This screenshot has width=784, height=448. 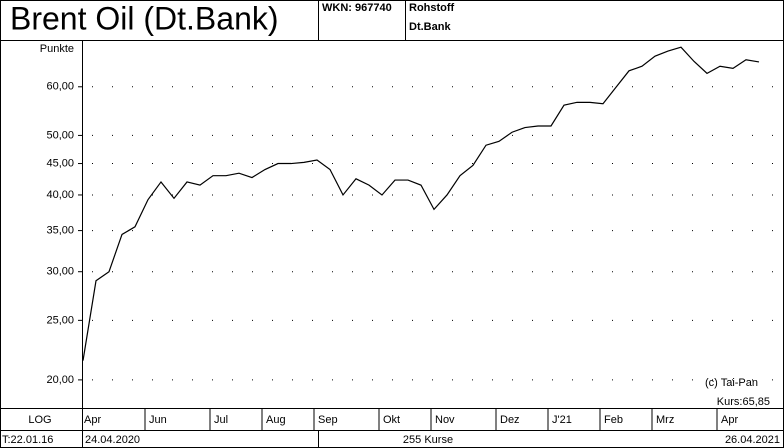 What do you see at coordinates (391, 420) in the screenshot?
I see `x-tick-label: Okt` at bounding box center [391, 420].